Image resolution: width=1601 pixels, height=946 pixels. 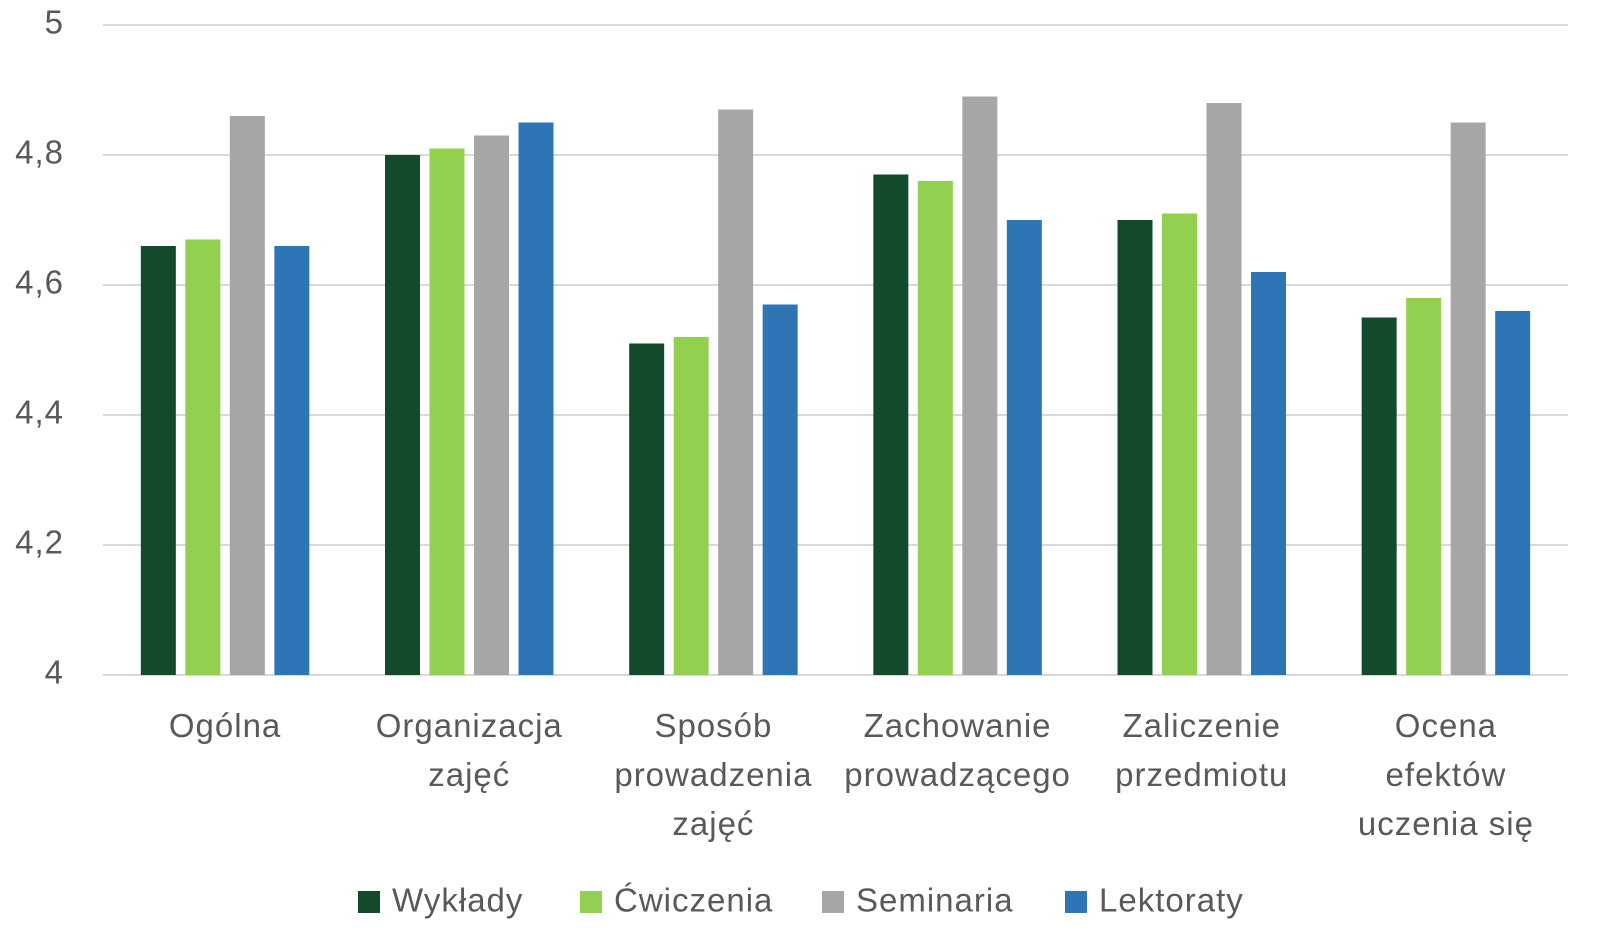 I want to click on y-tick-label: 4,8, so click(x=39, y=152).